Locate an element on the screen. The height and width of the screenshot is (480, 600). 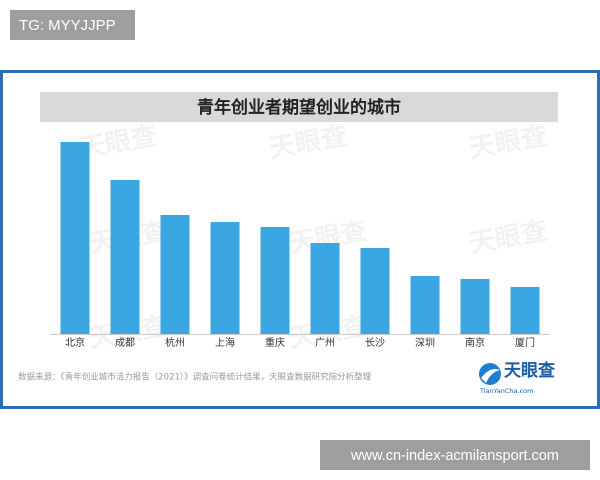
x-tick-label: 成都 is located at coordinates (125, 343).